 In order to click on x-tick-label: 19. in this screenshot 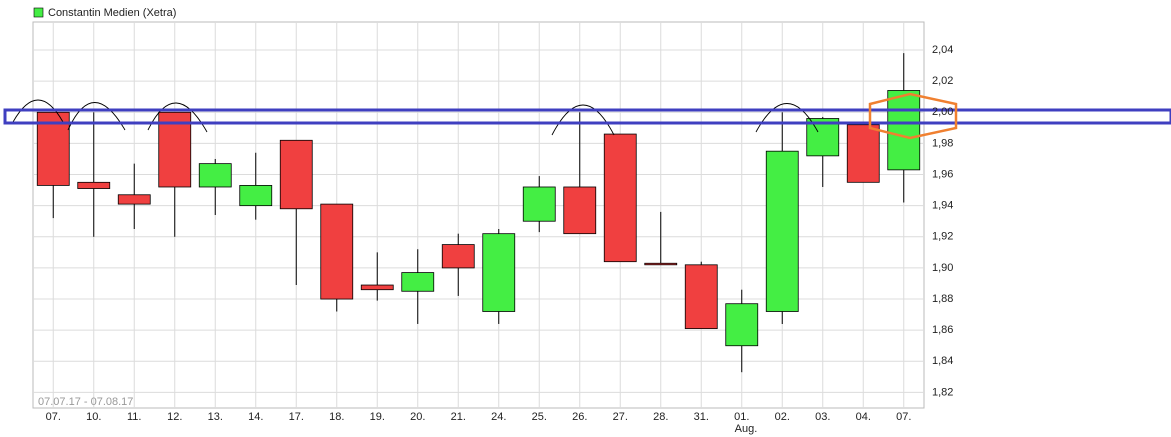, I will do `click(377, 417)`.